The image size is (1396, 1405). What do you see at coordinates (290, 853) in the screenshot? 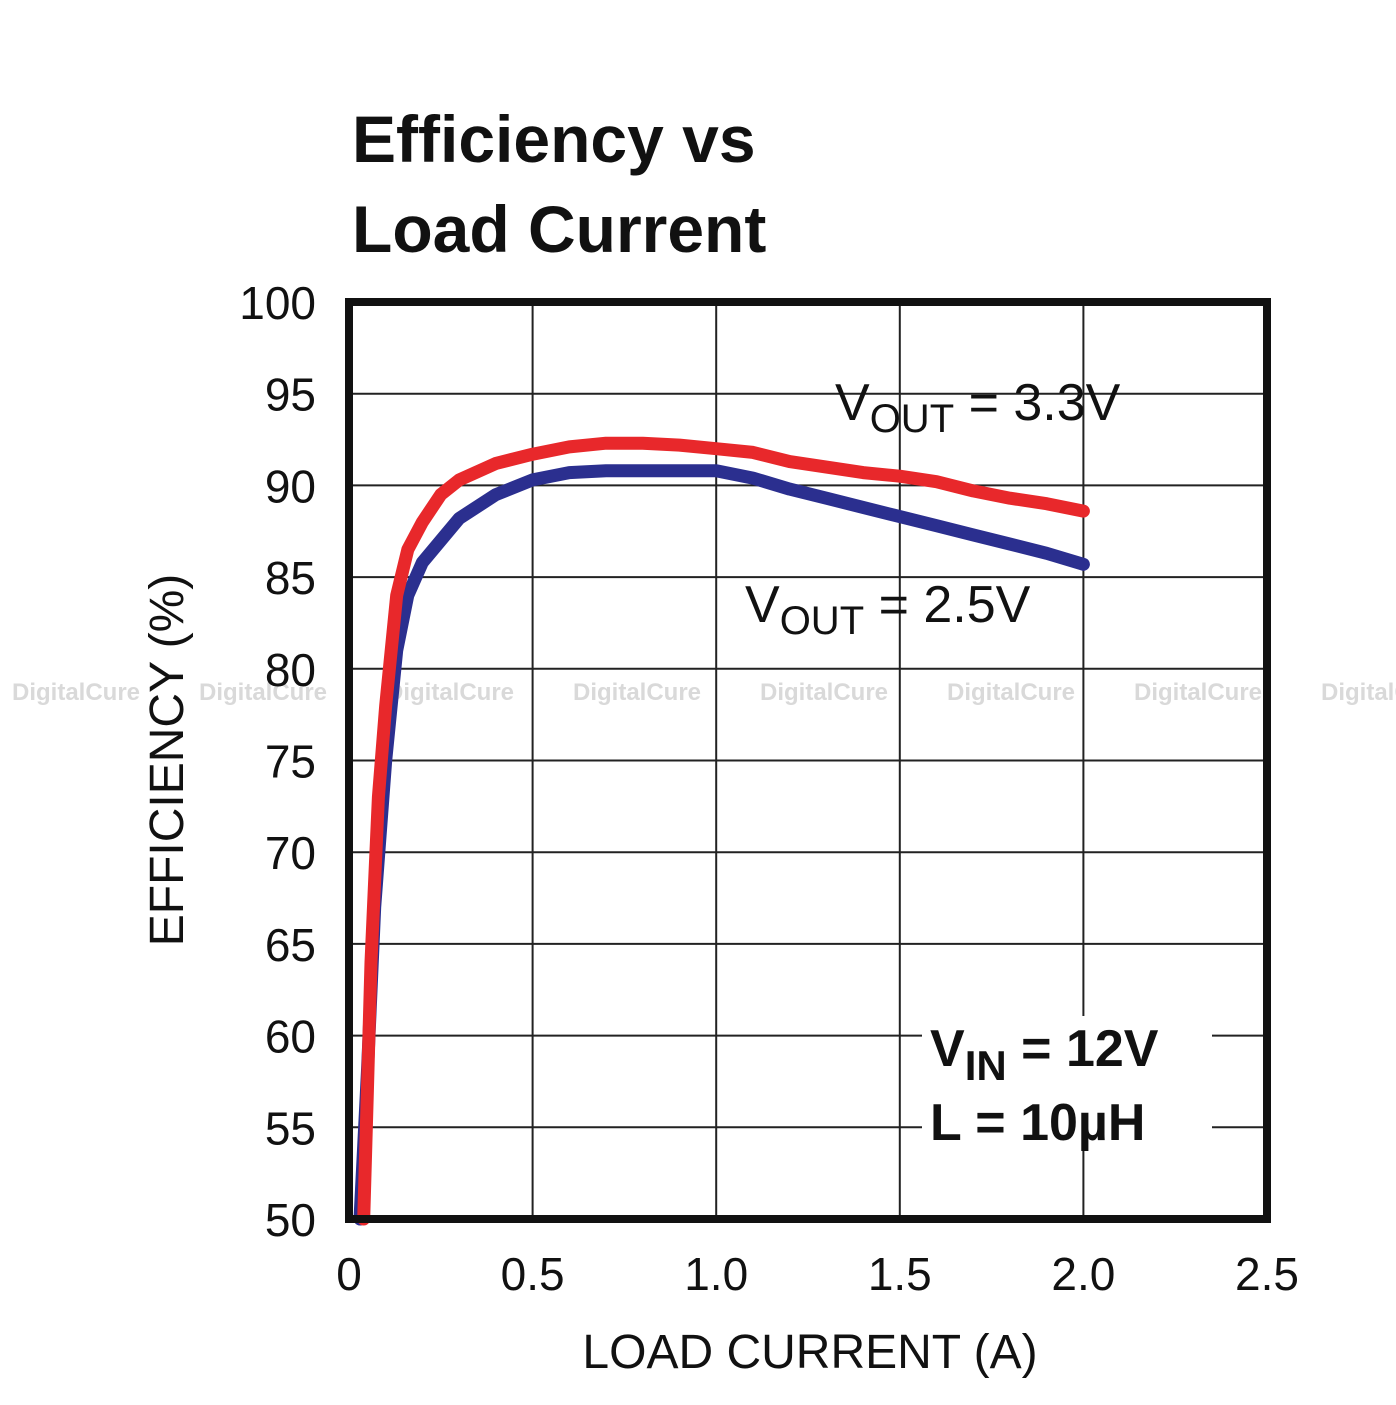
I see `y-tick-label: 70` at bounding box center [290, 853].